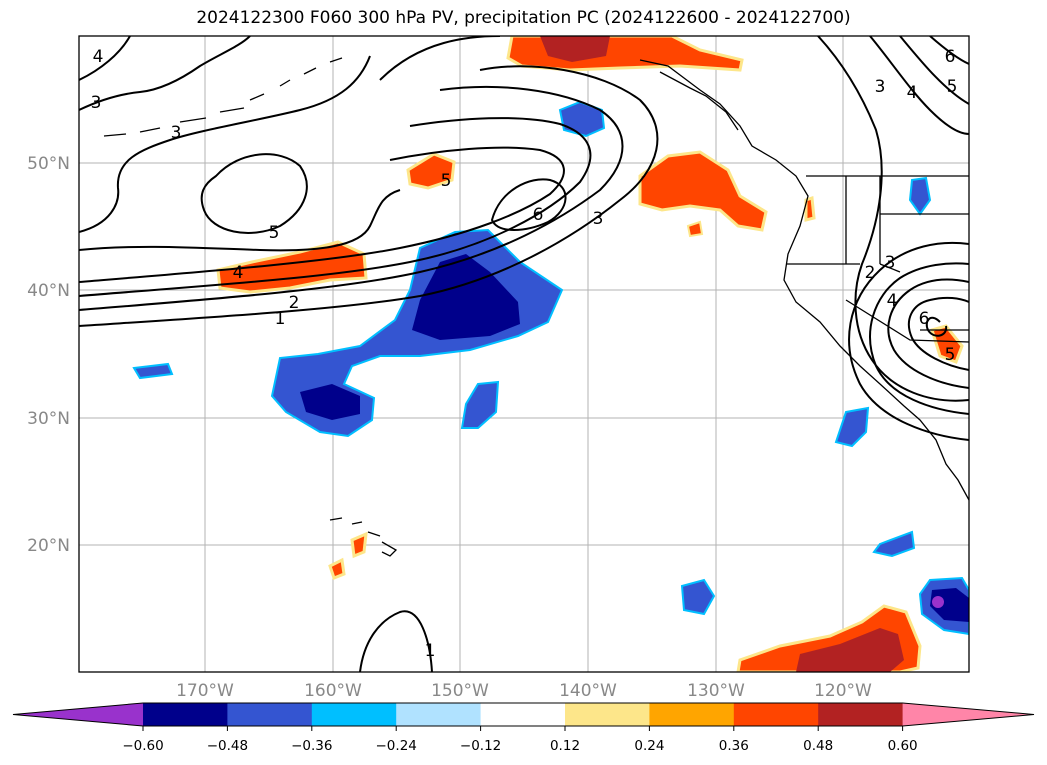 The height and width of the screenshot is (765, 1047). Describe the element at coordinates (48, 291) in the screenshot. I see `lat-label-40n: 40°N` at that location.